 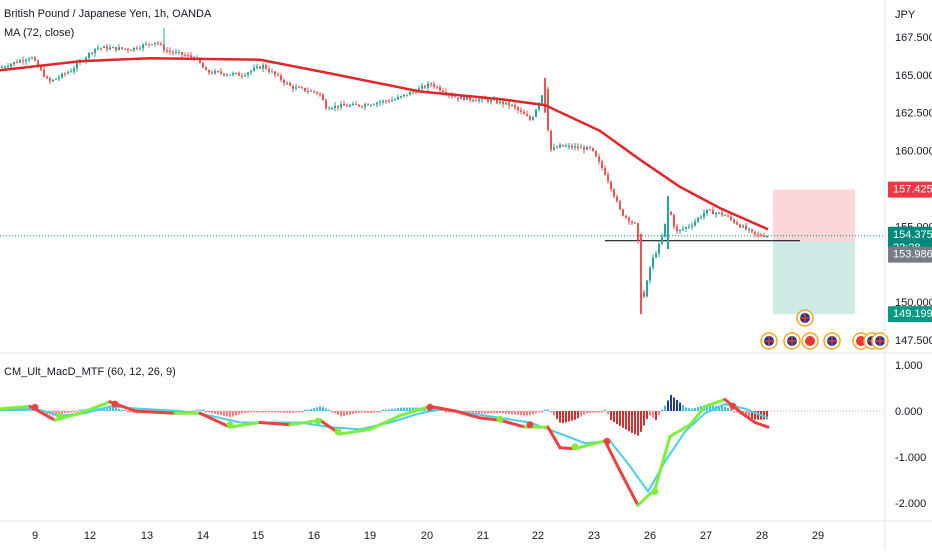 I want to click on x-tick-label: 21, so click(x=483, y=536).